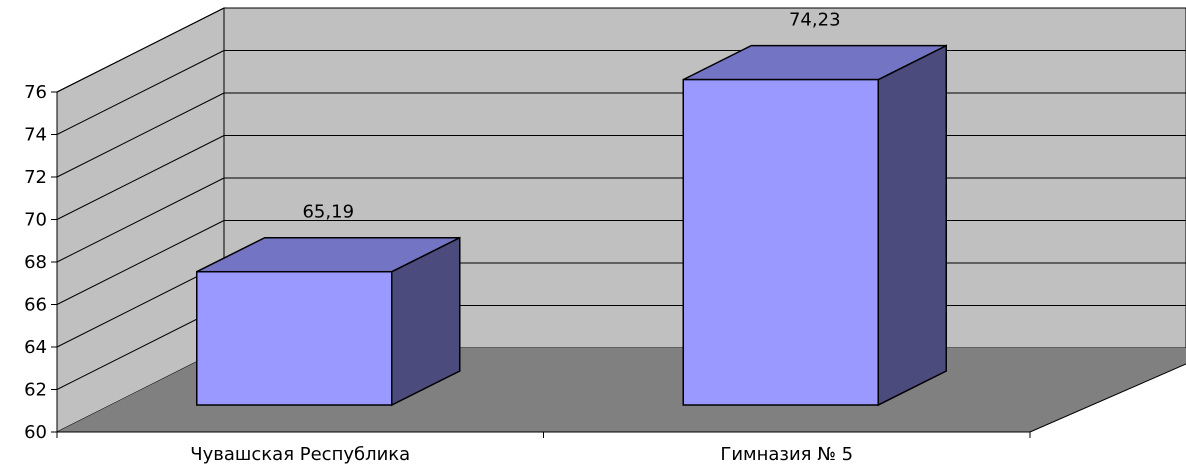 The height and width of the screenshot is (468, 1186). Describe the element at coordinates (35, 92) in the screenshot. I see `y-tick-label: 76` at that location.